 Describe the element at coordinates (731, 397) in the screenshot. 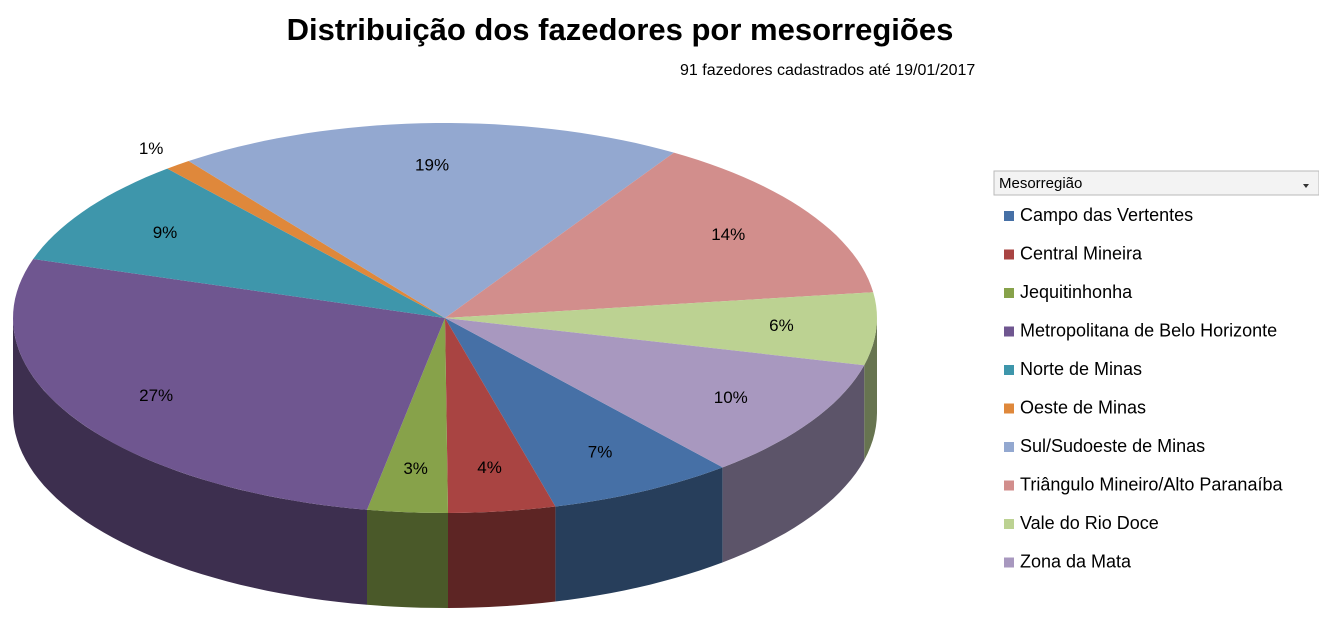

I see `data-label: 10%` at that location.